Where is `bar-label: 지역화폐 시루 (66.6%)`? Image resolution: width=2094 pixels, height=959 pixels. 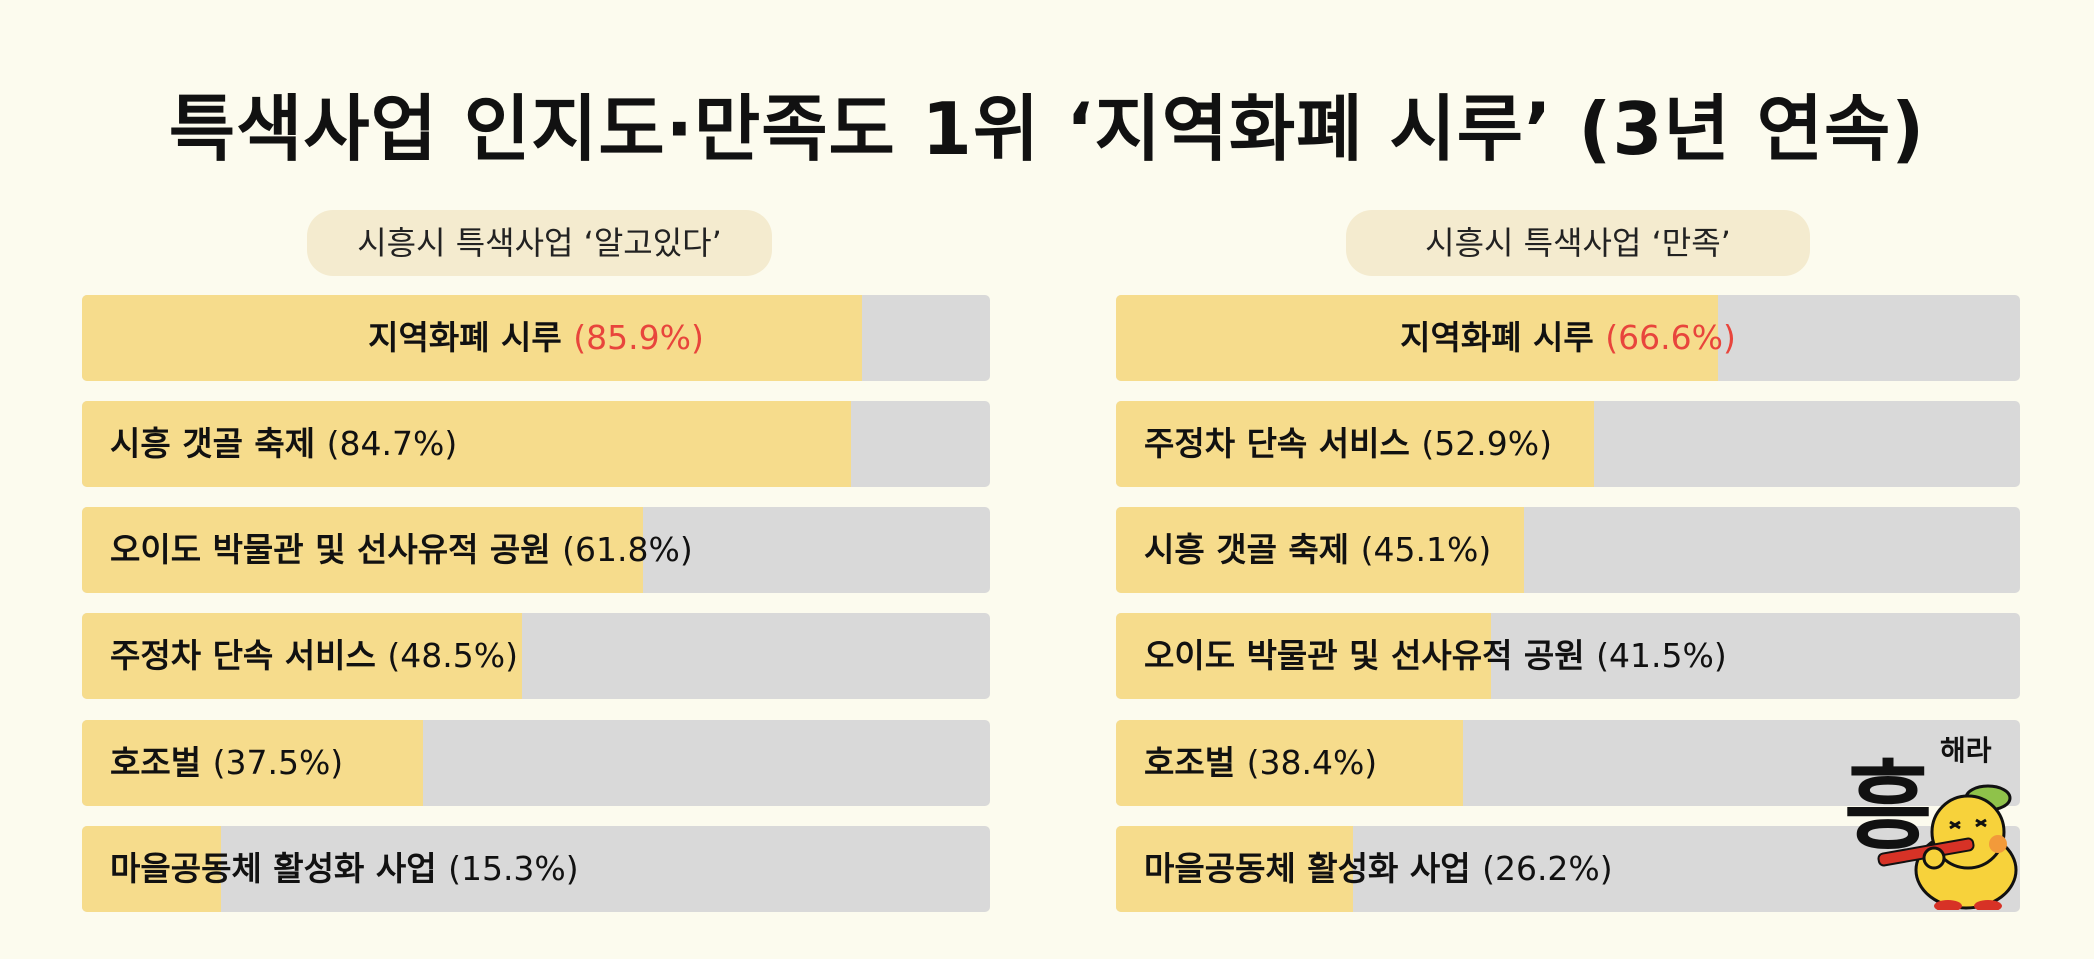
bar-label: 지역화폐 시루 (66.6%) is located at coordinates (1568, 338).